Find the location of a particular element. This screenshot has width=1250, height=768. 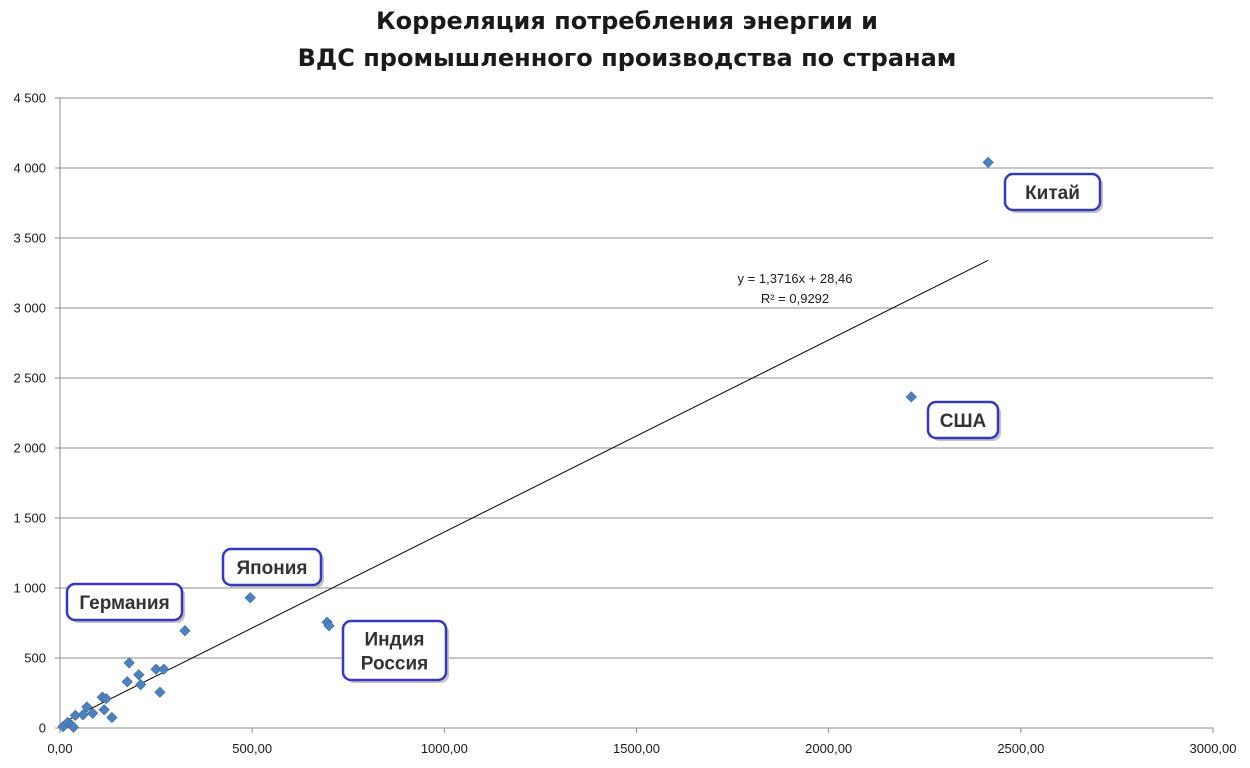

trendline-r2: R² = 0,9292 is located at coordinates (795, 298).